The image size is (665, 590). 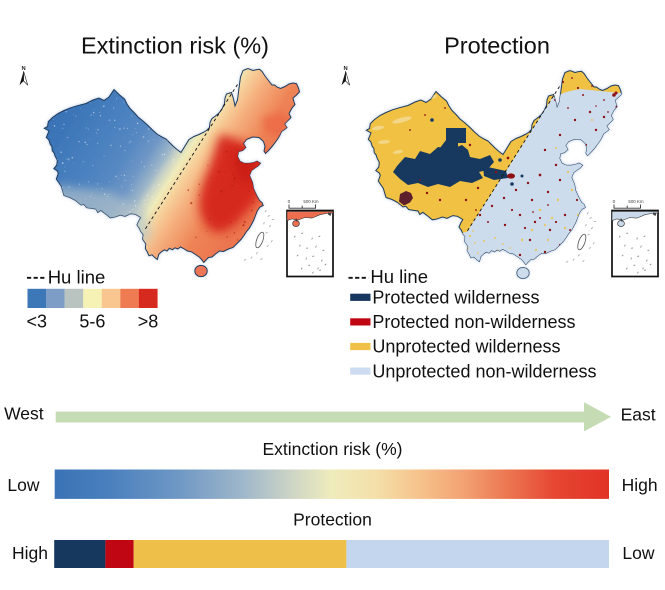 I want to click on svg-text: >8, so click(x=148, y=322).